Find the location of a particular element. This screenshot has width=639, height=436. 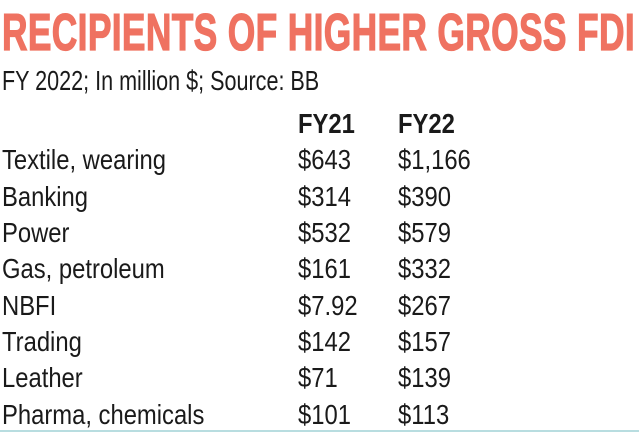

table-row: Pharma, chemicals $101 $113 is located at coordinates (319, 414).